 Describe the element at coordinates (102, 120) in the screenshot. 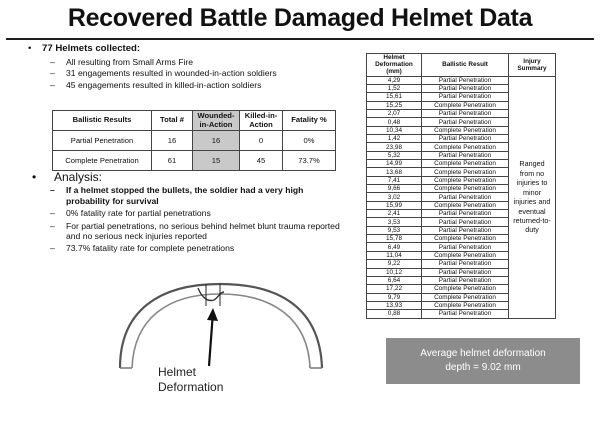

I see `column-header: Ballistic Results` at that location.